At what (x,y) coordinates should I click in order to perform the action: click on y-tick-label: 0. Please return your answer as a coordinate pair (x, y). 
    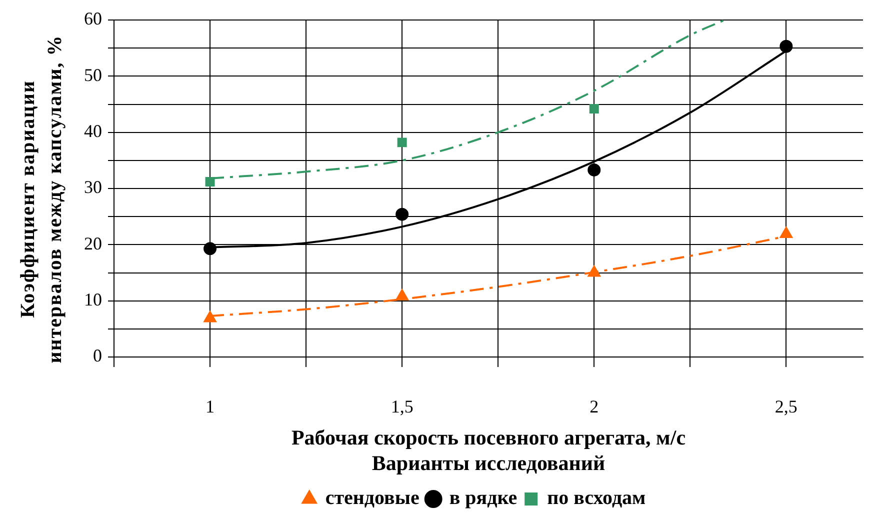
    Looking at the image, I should click on (97, 356).